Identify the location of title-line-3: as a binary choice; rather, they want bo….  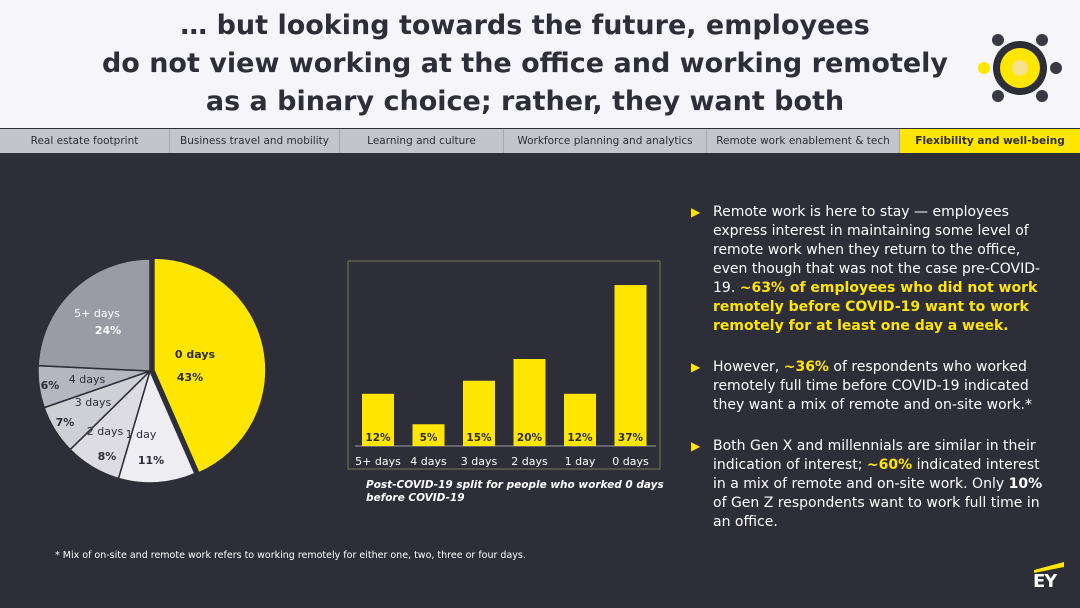
(525, 101).